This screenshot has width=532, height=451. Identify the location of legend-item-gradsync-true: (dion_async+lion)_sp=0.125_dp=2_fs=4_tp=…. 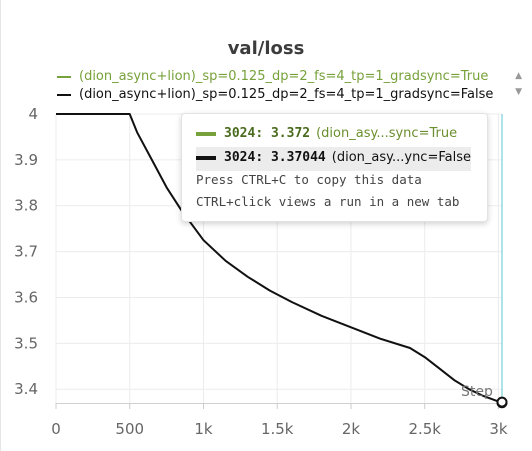
(272, 76).